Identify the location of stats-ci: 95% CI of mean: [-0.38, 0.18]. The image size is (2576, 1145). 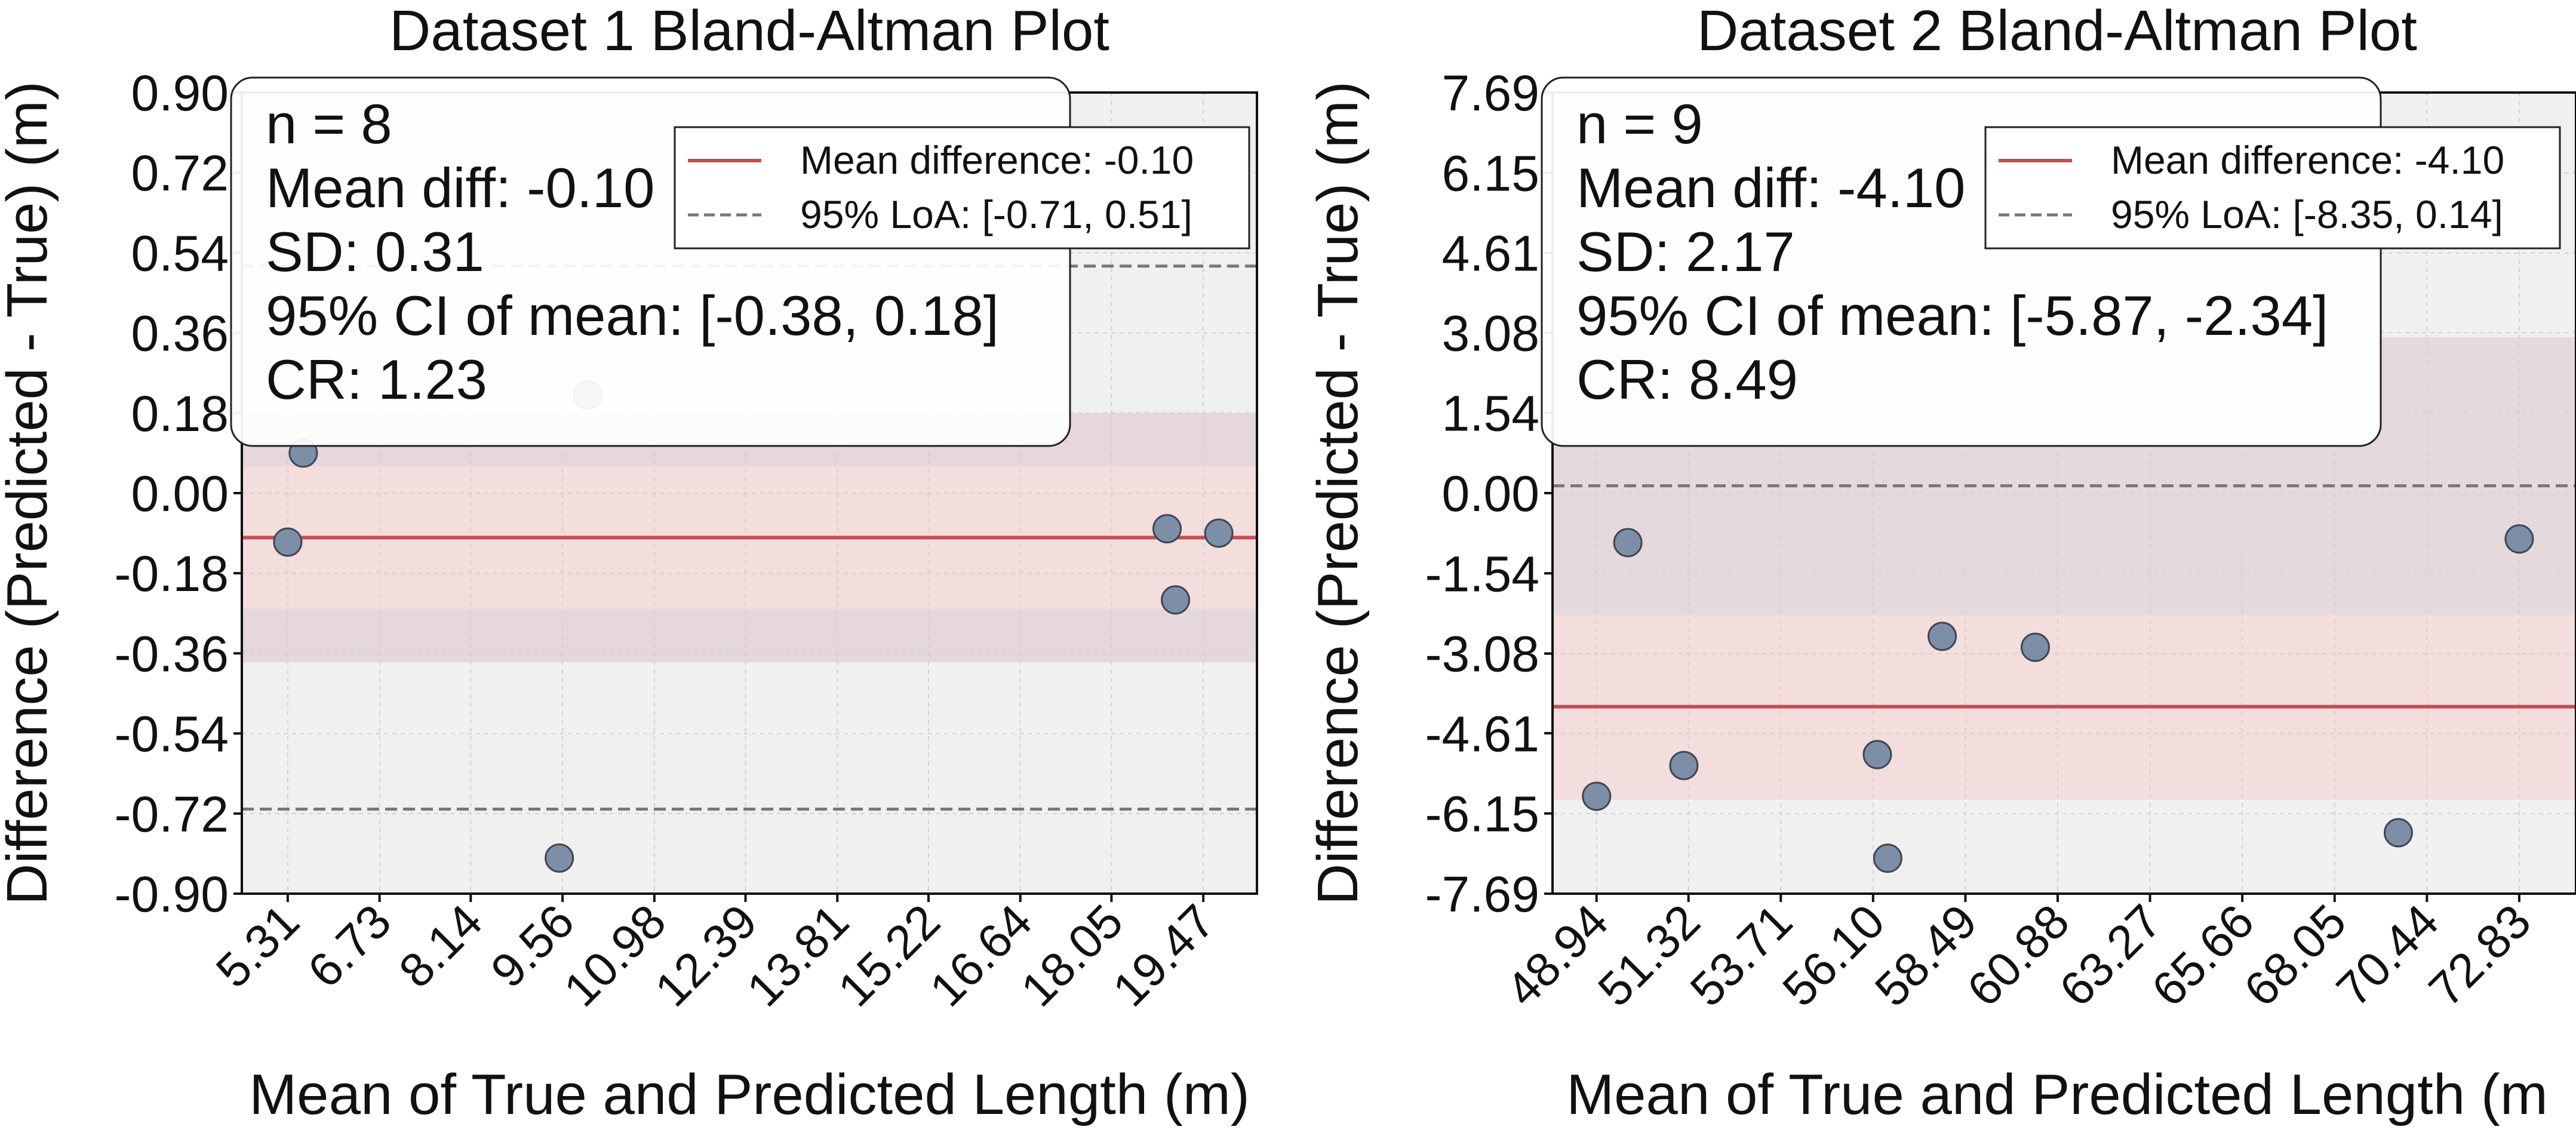
(632, 315).